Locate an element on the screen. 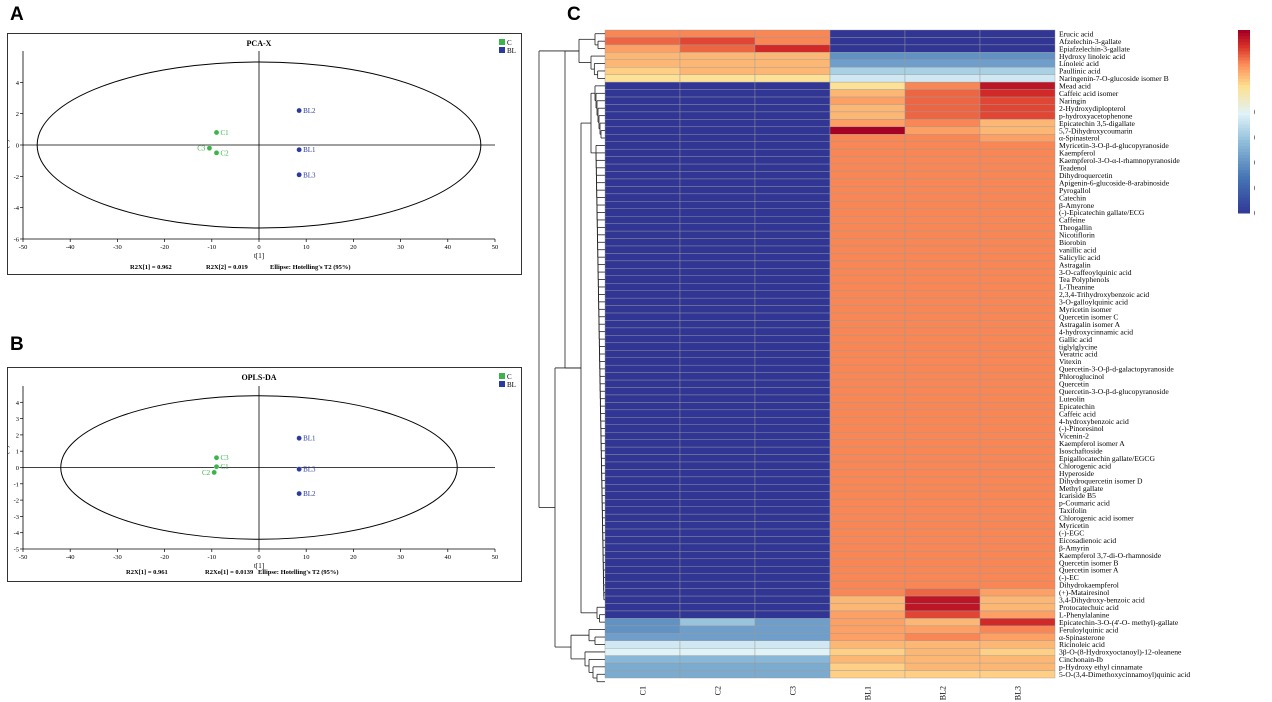 This screenshot has width=1272, height=702. heatmap-row-label: Myricetin isomer is located at coordinates (1085, 309).